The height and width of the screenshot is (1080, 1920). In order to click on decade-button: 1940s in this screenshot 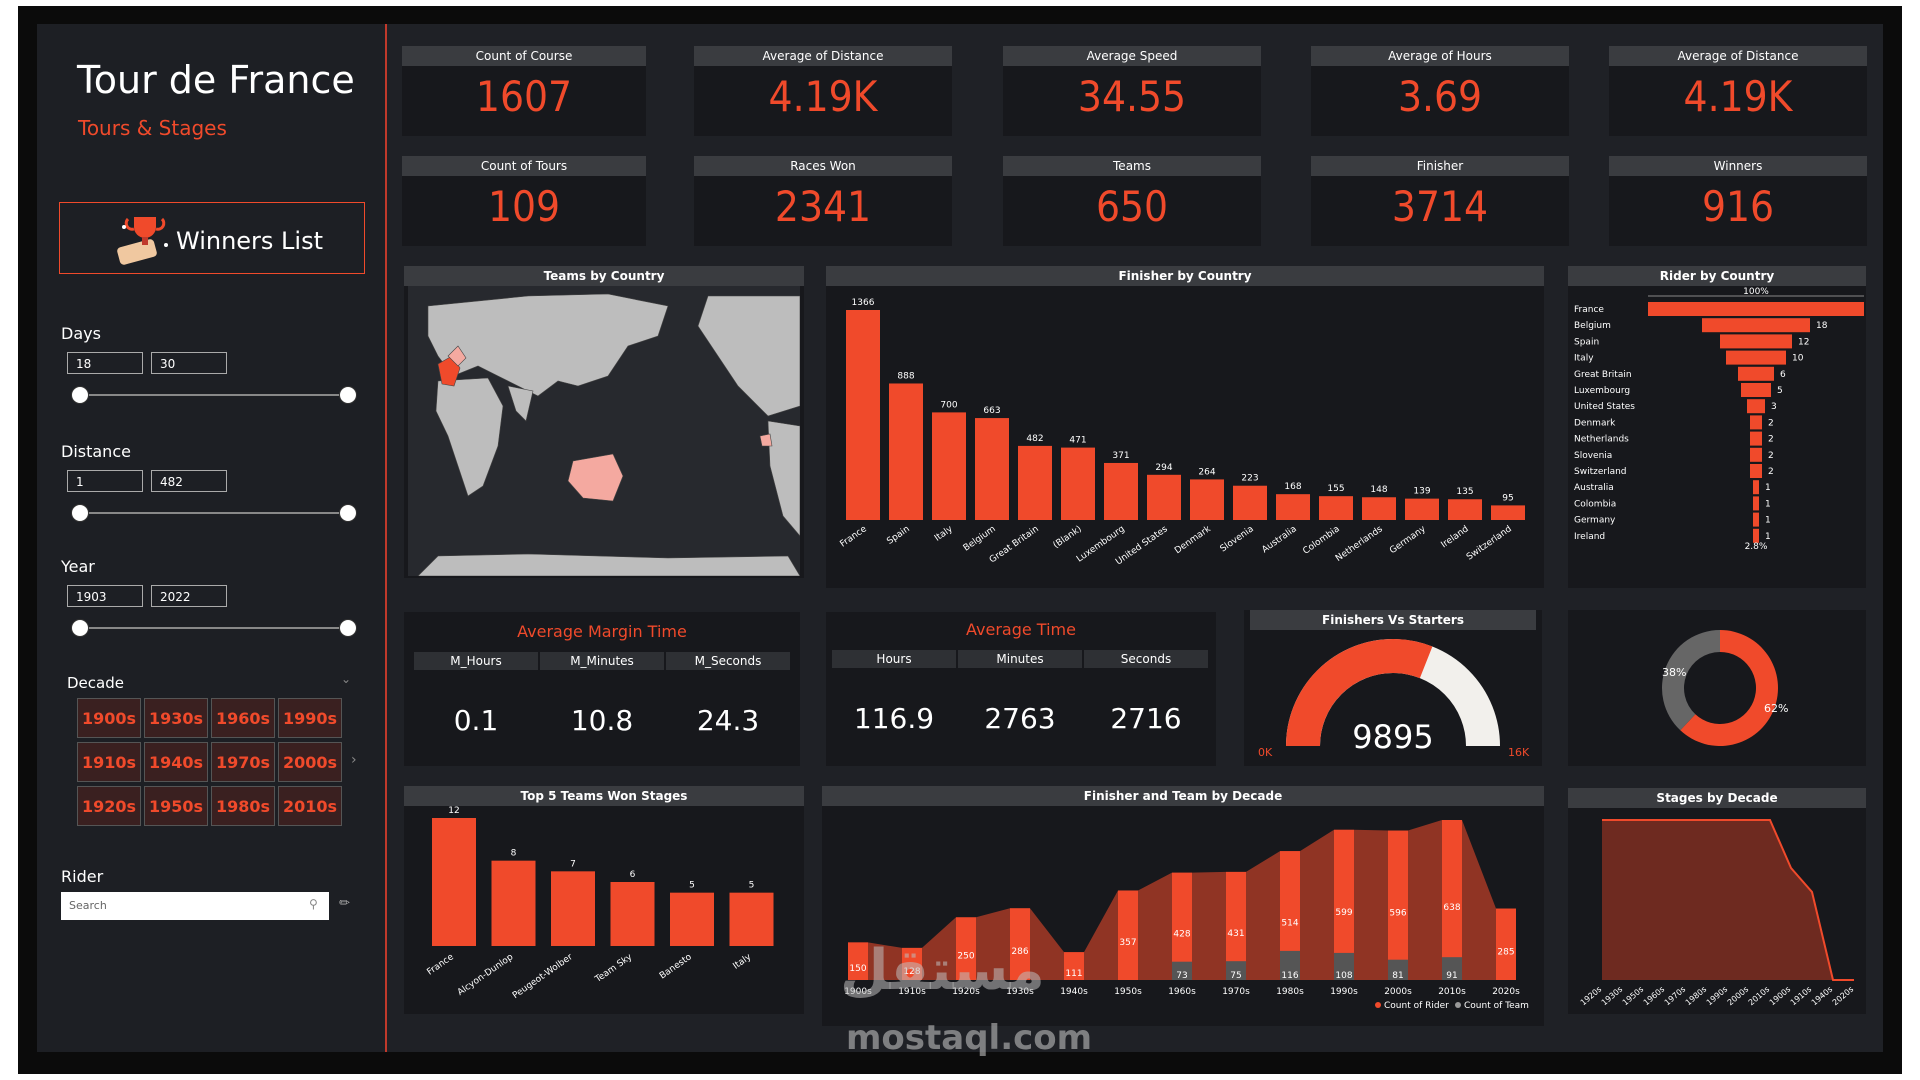, I will do `click(176, 762)`.